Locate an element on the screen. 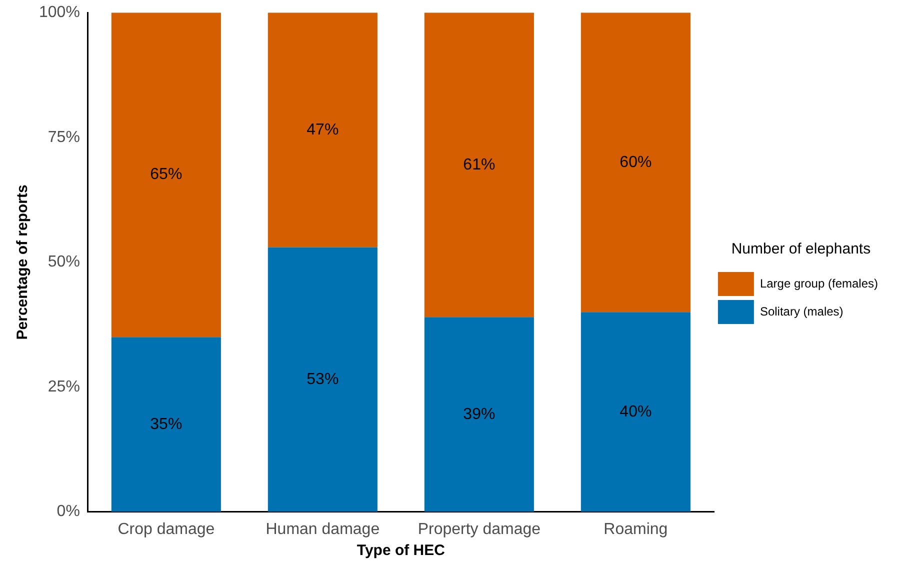 The width and height of the screenshot is (898, 568). x-tick-label: Crop damage is located at coordinates (166, 529).